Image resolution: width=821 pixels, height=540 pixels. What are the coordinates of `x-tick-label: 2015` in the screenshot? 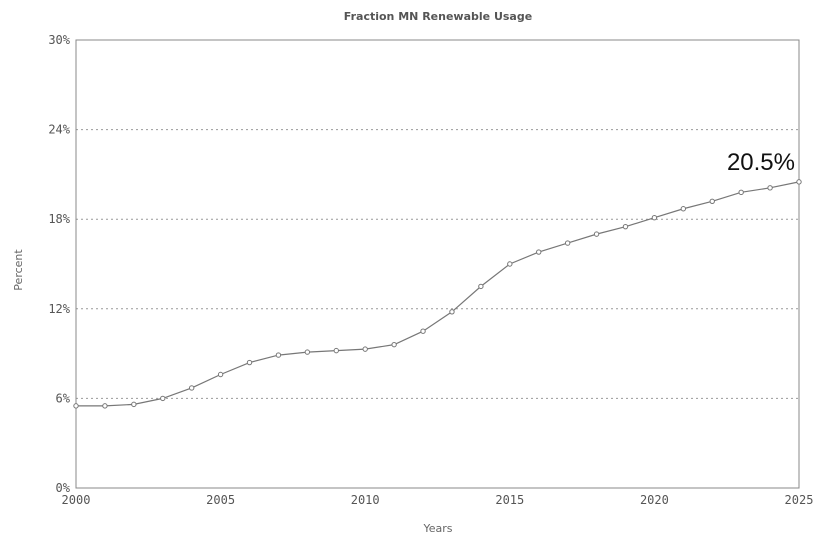 It's located at (509, 500).